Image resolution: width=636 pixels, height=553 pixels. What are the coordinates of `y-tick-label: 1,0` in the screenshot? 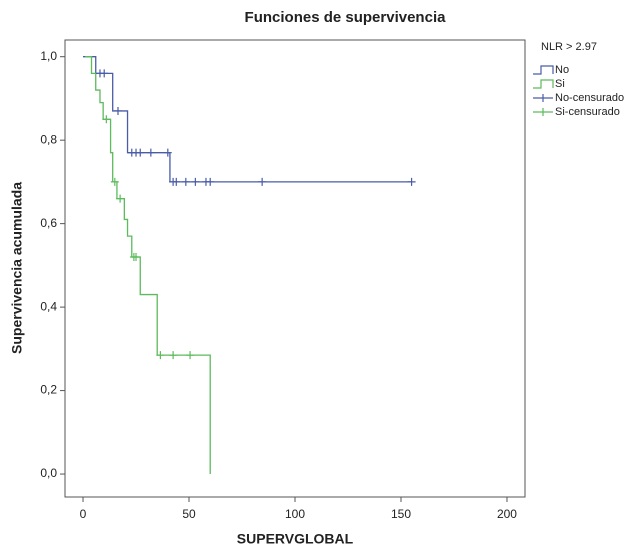 It's located at (48, 56).